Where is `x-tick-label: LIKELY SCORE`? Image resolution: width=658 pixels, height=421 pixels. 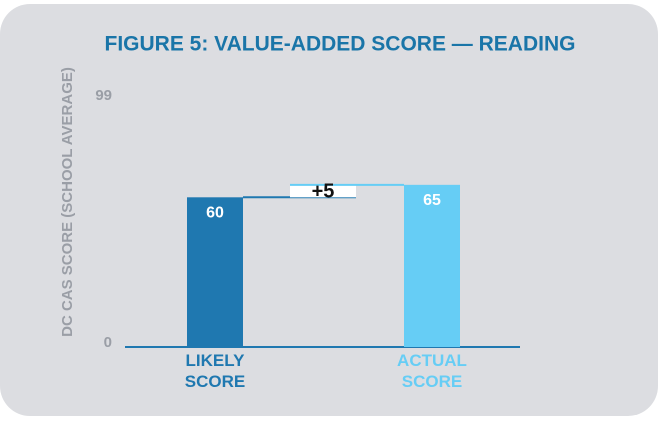
x-tick-label: LIKELY SCORE is located at coordinates (215, 371).